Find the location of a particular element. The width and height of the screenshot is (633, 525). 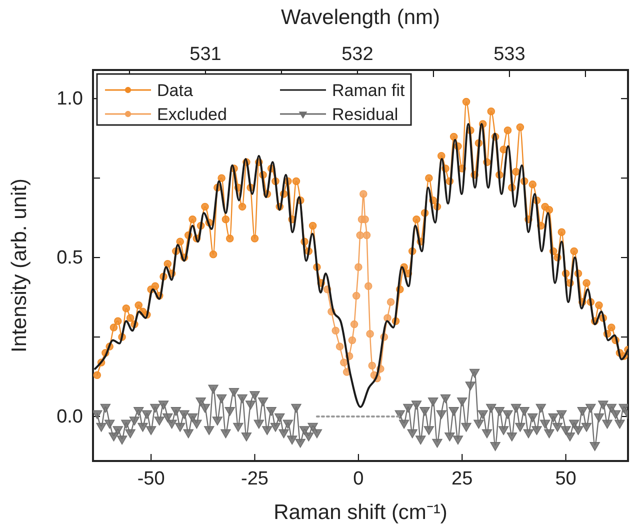

legend-label: Excluded is located at coordinates (192, 114).